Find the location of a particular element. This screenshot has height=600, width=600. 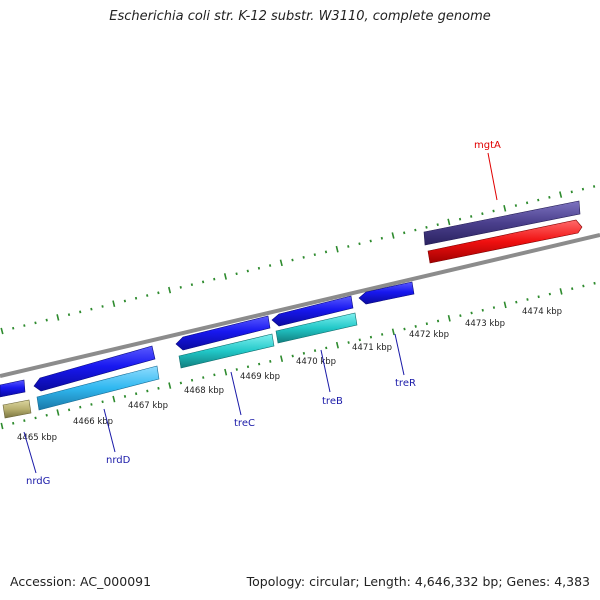

gene-label-treR: treR is located at coordinates (405, 383).